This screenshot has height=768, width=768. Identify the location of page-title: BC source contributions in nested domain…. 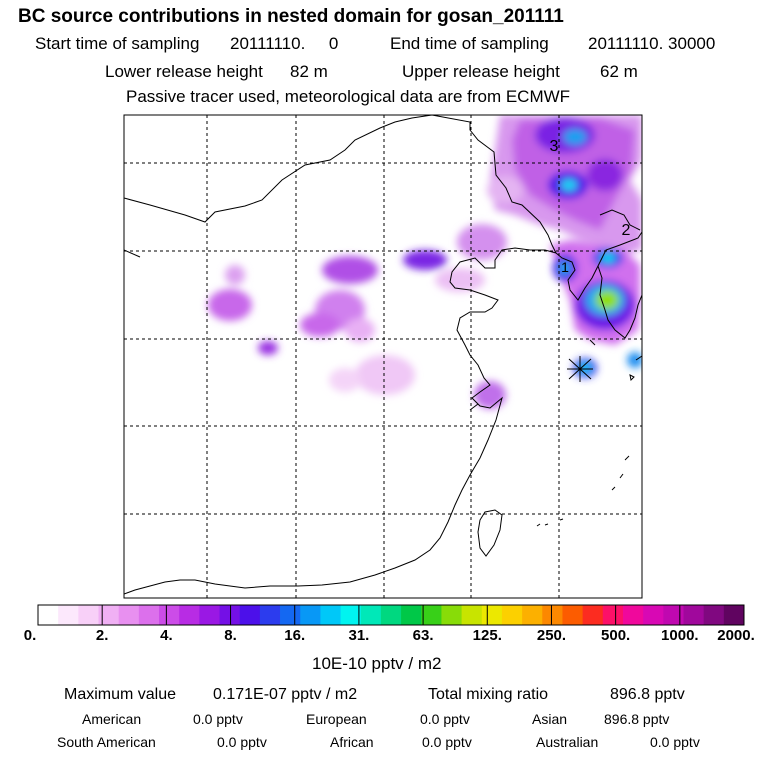
(291, 16).